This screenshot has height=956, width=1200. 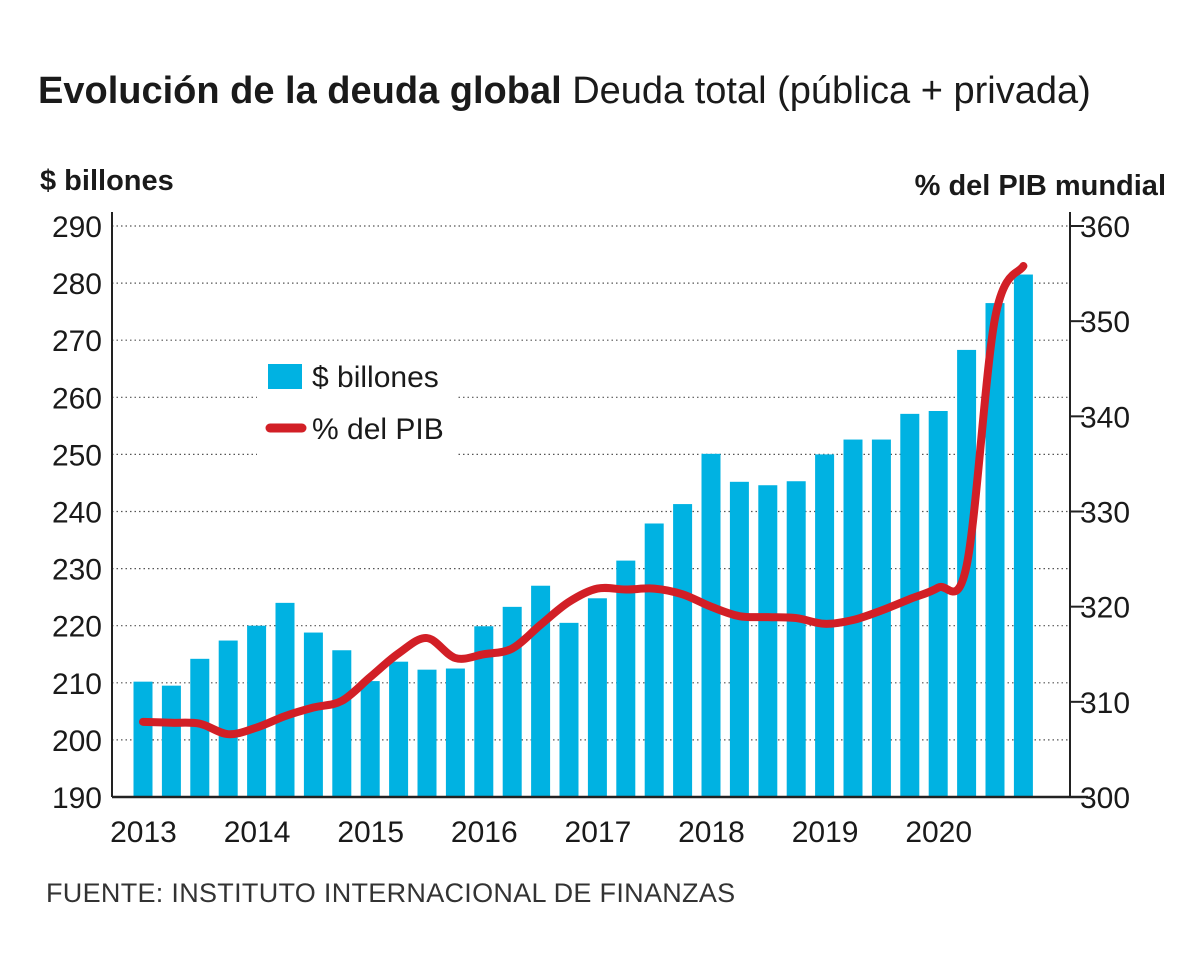 What do you see at coordinates (711, 832) in the screenshot?
I see `x-tick-label: 2018` at bounding box center [711, 832].